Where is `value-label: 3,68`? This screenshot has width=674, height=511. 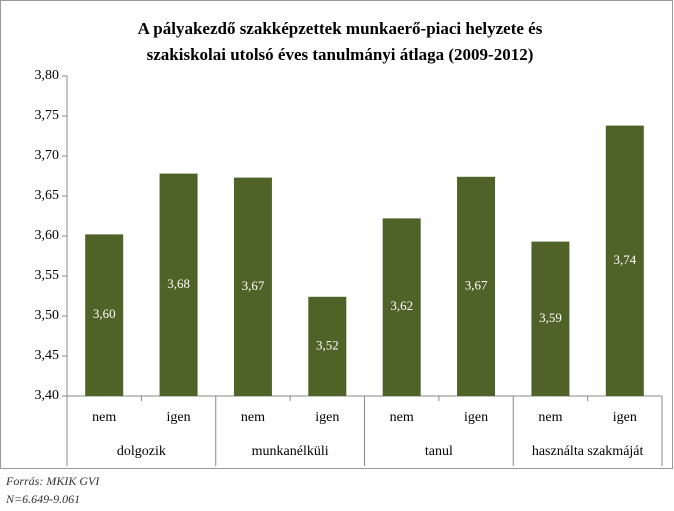
value-label: 3,68 is located at coordinates (178, 283).